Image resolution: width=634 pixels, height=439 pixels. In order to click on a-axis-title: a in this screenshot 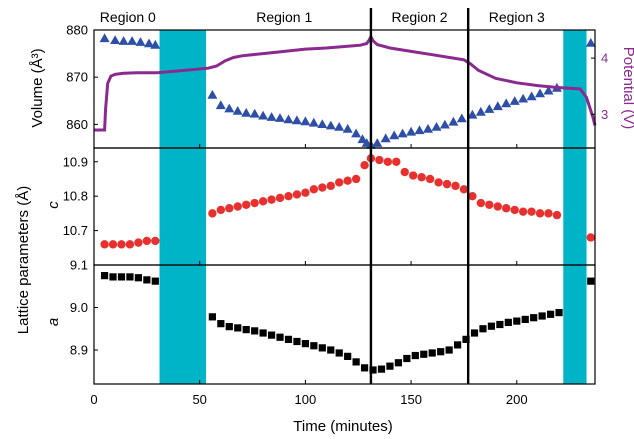, I will do `click(53, 322)`.